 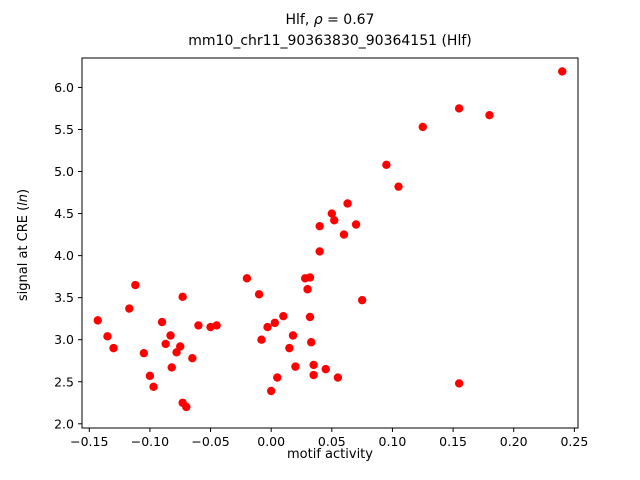 What do you see at coordinates (299, 20) in the screenshot?
I see `title-prefix: Hlf,` at bounding box center [299, 20].